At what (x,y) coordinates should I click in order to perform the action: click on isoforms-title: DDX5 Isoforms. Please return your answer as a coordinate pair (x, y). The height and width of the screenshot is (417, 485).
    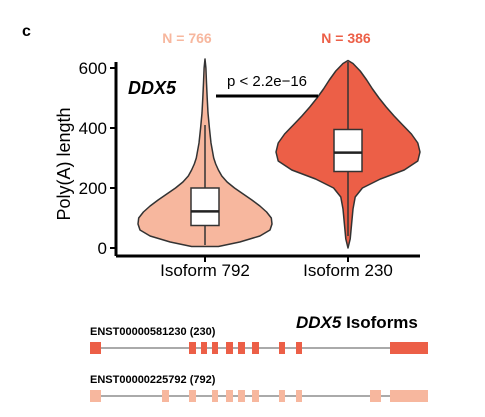
    Looking at the image, I should click on (357, 322).